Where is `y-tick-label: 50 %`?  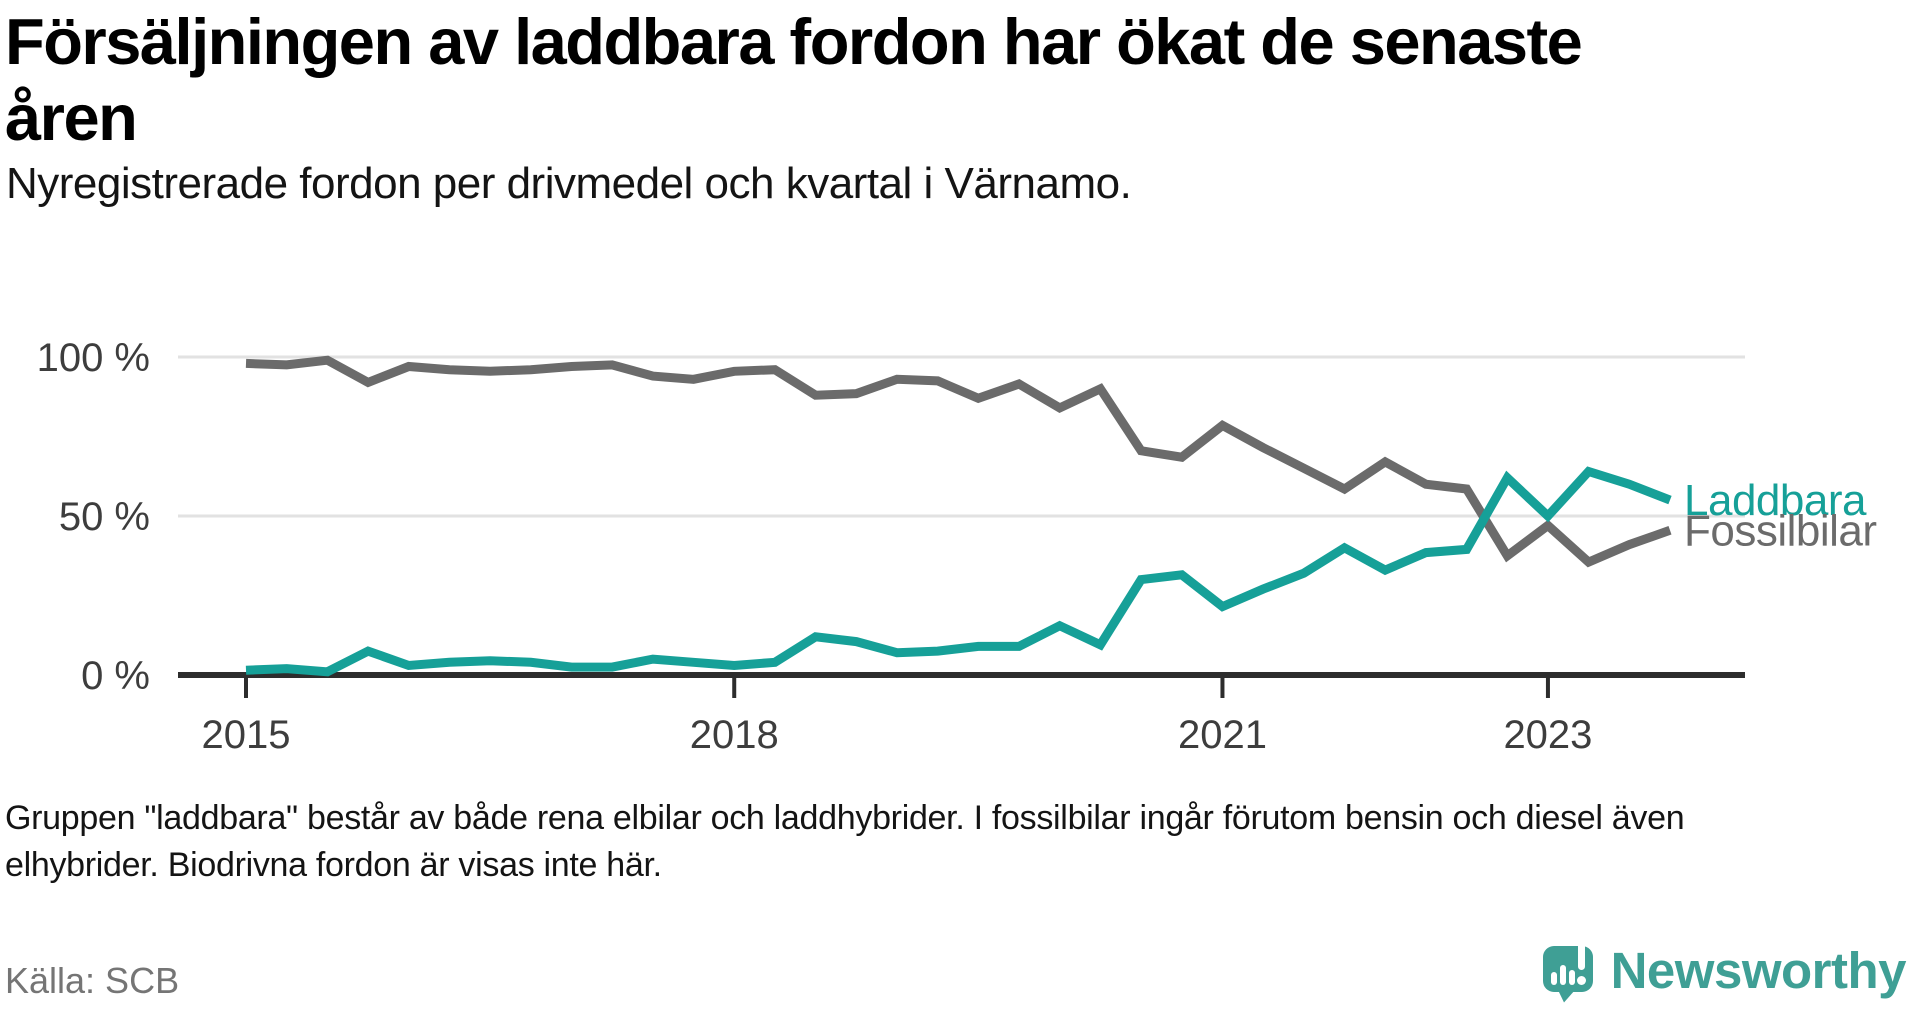 y-tick-label: 50 % is located at coordinates (104, 517).